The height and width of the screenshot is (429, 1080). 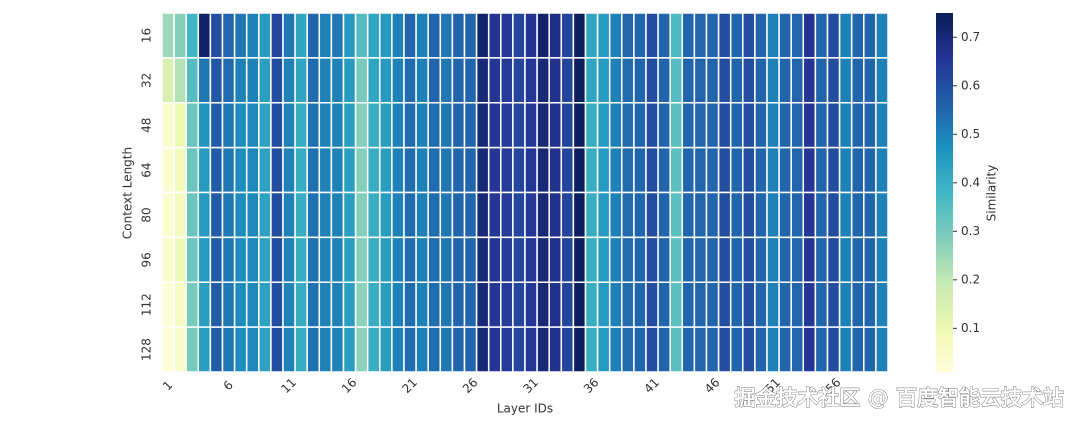 I want to click on x-tick-label: 26, so click(x=470, y=385).